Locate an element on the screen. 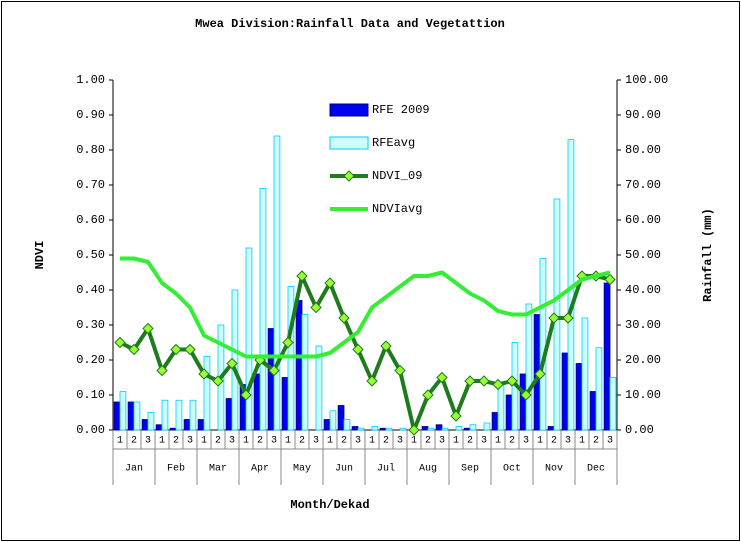 This screenshot has height=542, width=741. y2-axis-label: Rainfall (mm) is located at coordinates (708, 255).